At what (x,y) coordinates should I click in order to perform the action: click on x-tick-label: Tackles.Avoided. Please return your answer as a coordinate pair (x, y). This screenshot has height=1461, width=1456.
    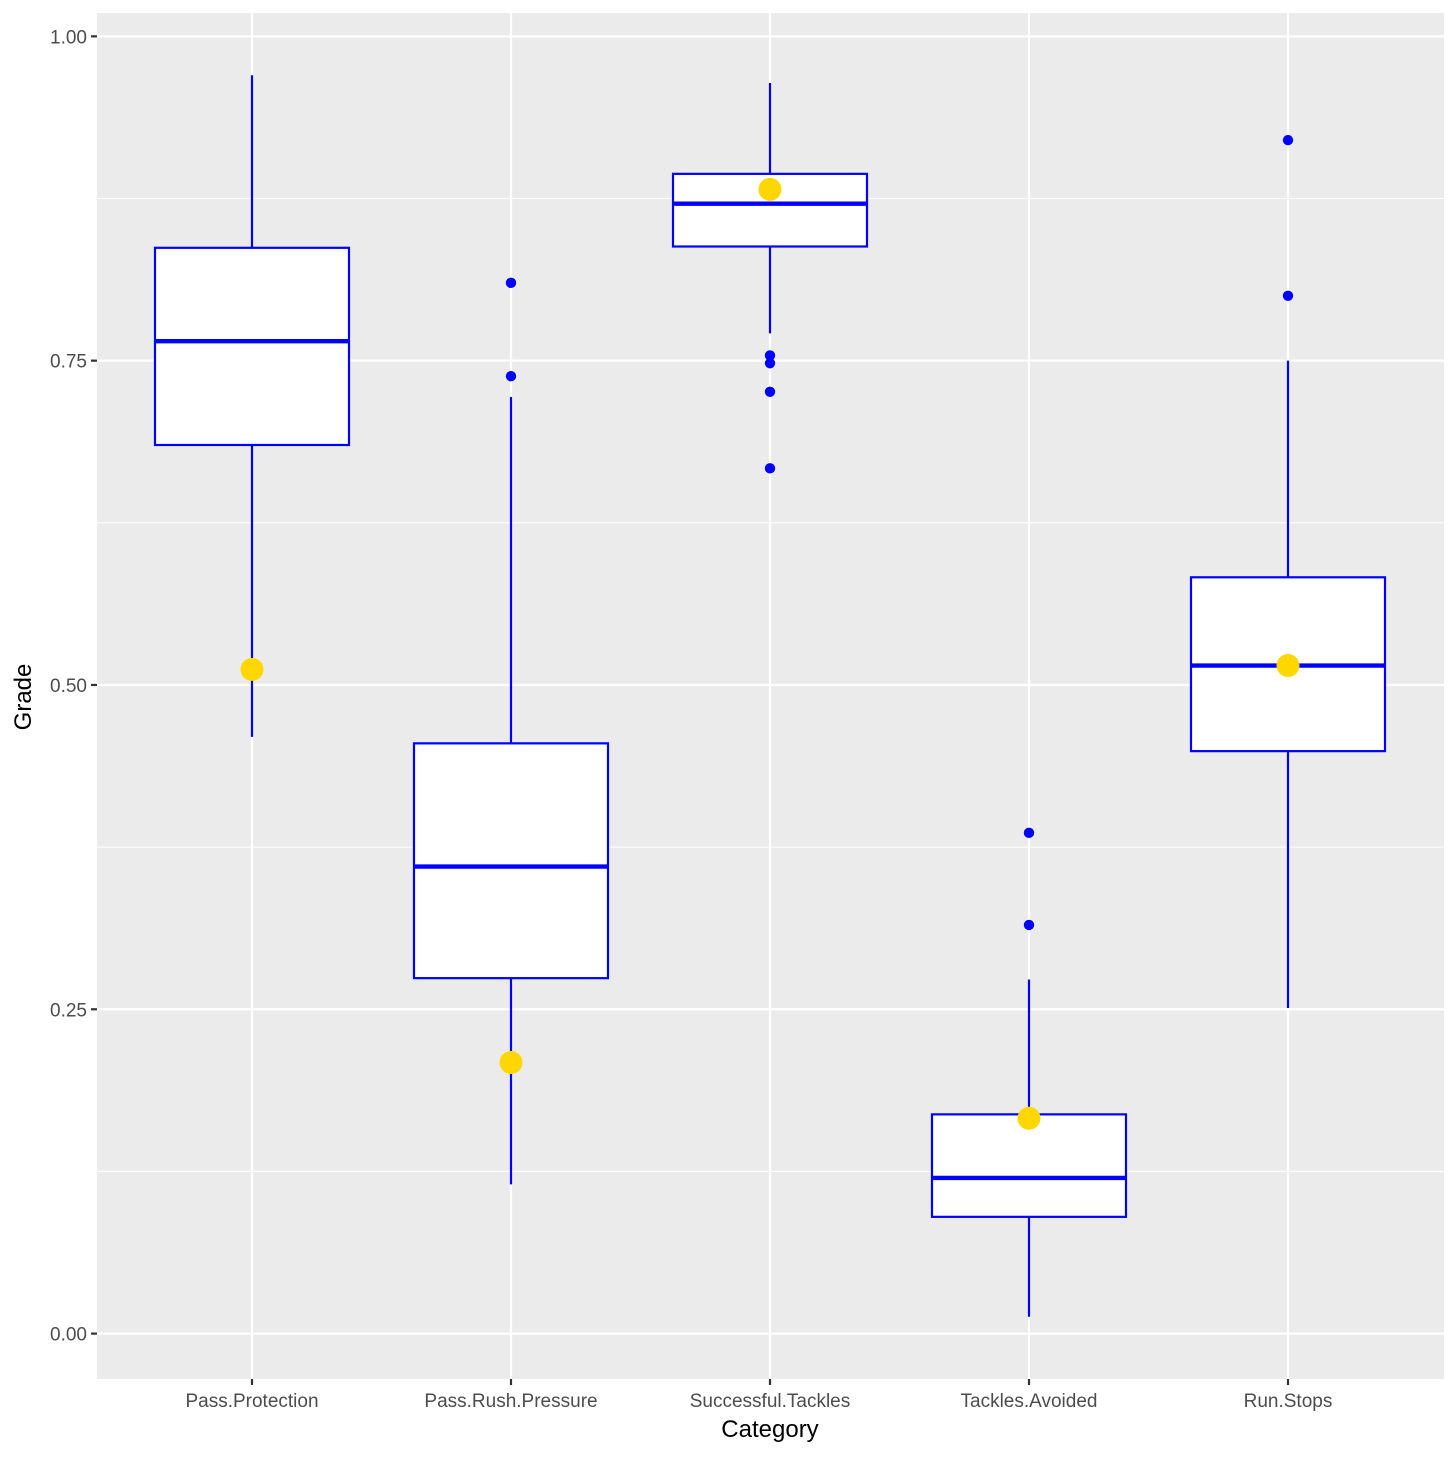
    Looking at the image, I should click on (1029, 1401).